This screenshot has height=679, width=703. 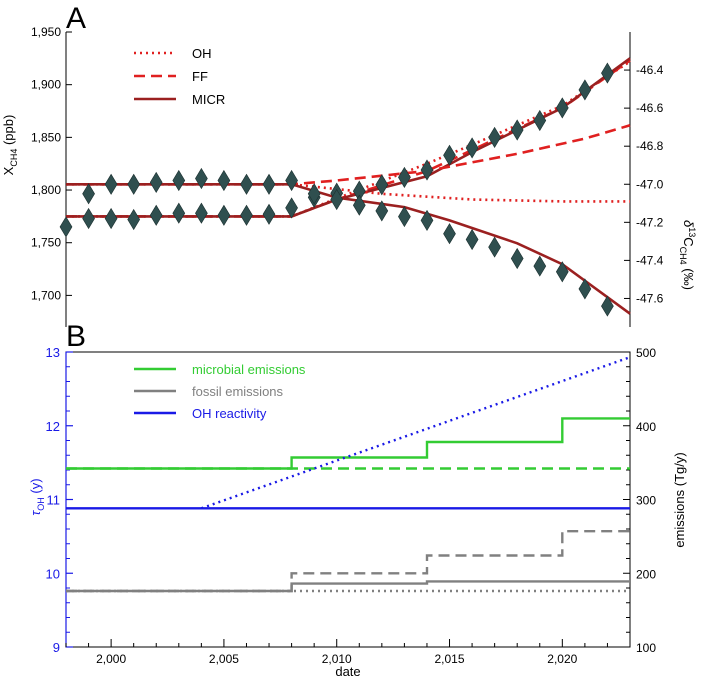 I want to click on panel-a-left-tick-label: 1,800, so click(x=46, y=190).